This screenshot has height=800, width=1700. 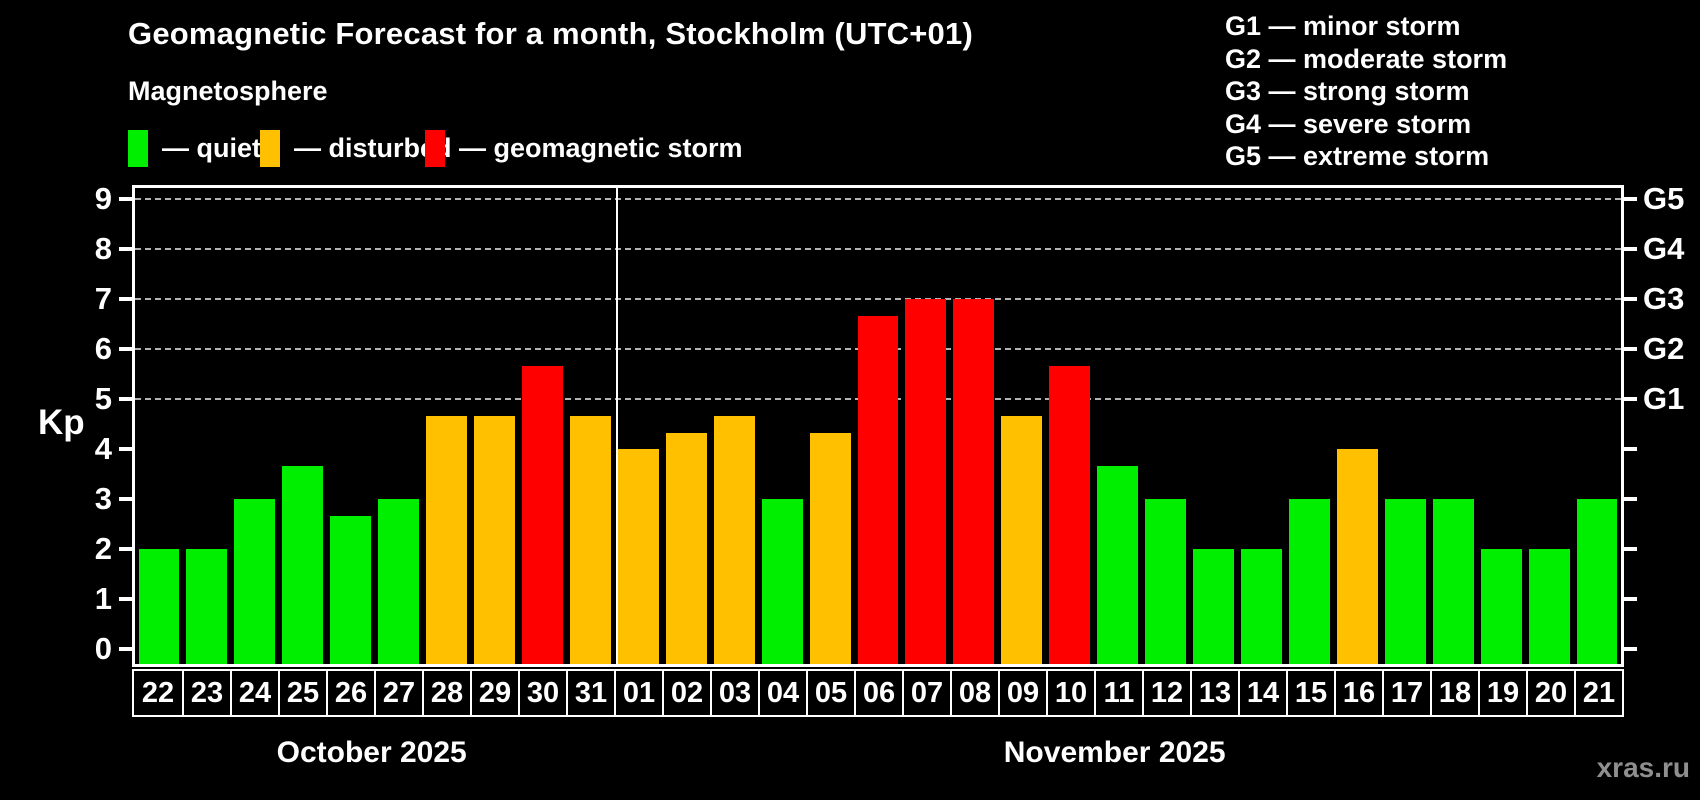 I want to click on date-cell-12: 12, so click(x=1166, y=693).